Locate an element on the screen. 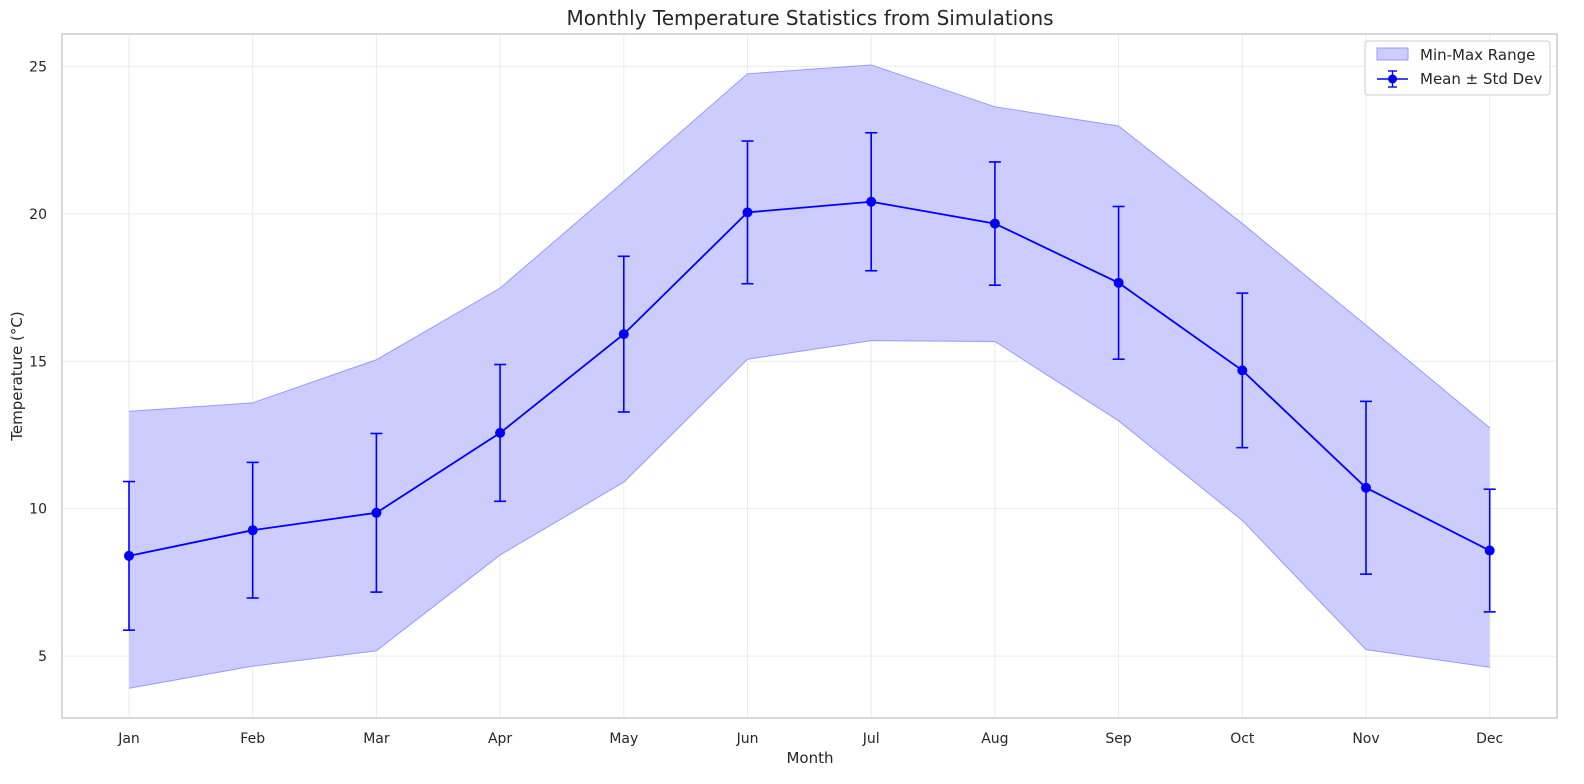 Image resolution: width=1584 pixels, height=784 pixels. mean-point-jan is located at coordinates (129, 555).